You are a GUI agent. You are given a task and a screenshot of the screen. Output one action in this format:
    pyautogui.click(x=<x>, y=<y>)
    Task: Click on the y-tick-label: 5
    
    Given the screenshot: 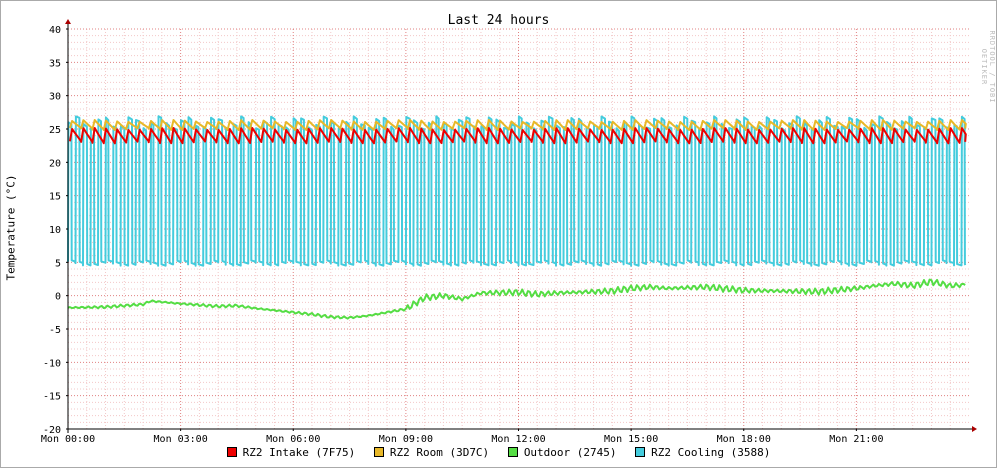 What is the action you would take?
    pyautogui.click(x=58, y=263)
    